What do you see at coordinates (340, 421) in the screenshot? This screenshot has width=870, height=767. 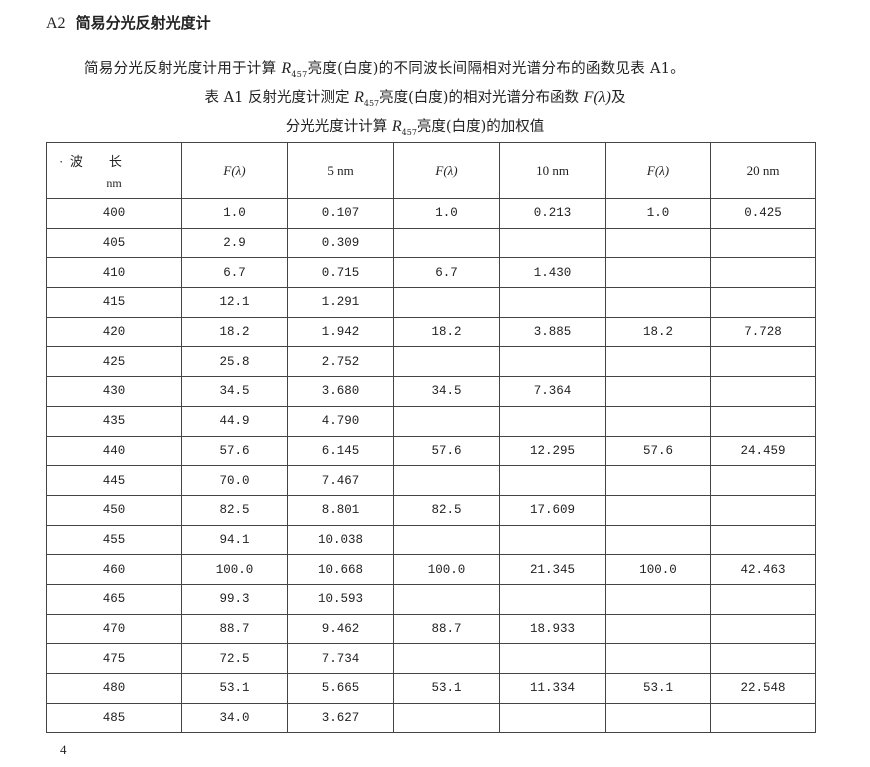 I see `table-cell: 4.790` at bounding box center [340, 421].